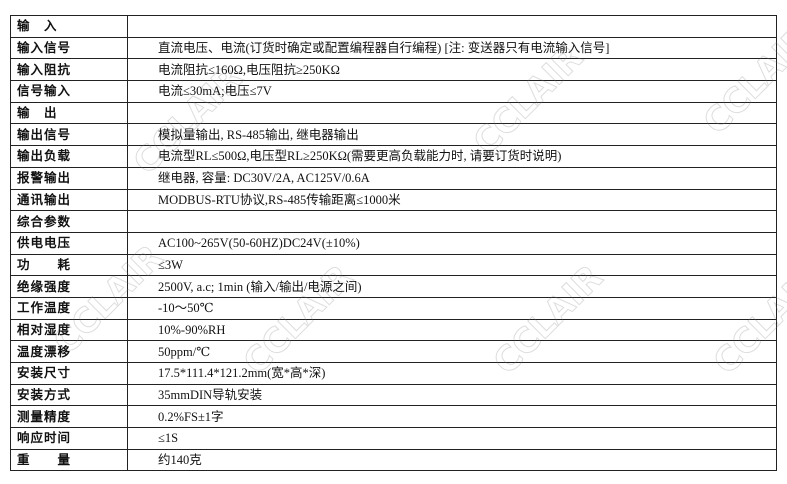 The width and height of the screenshot is (787, 484). What do you see at coordinates (69, 243) in the screenshot?
I see `row-label: 供电电压` at bounding box center [69, 243].